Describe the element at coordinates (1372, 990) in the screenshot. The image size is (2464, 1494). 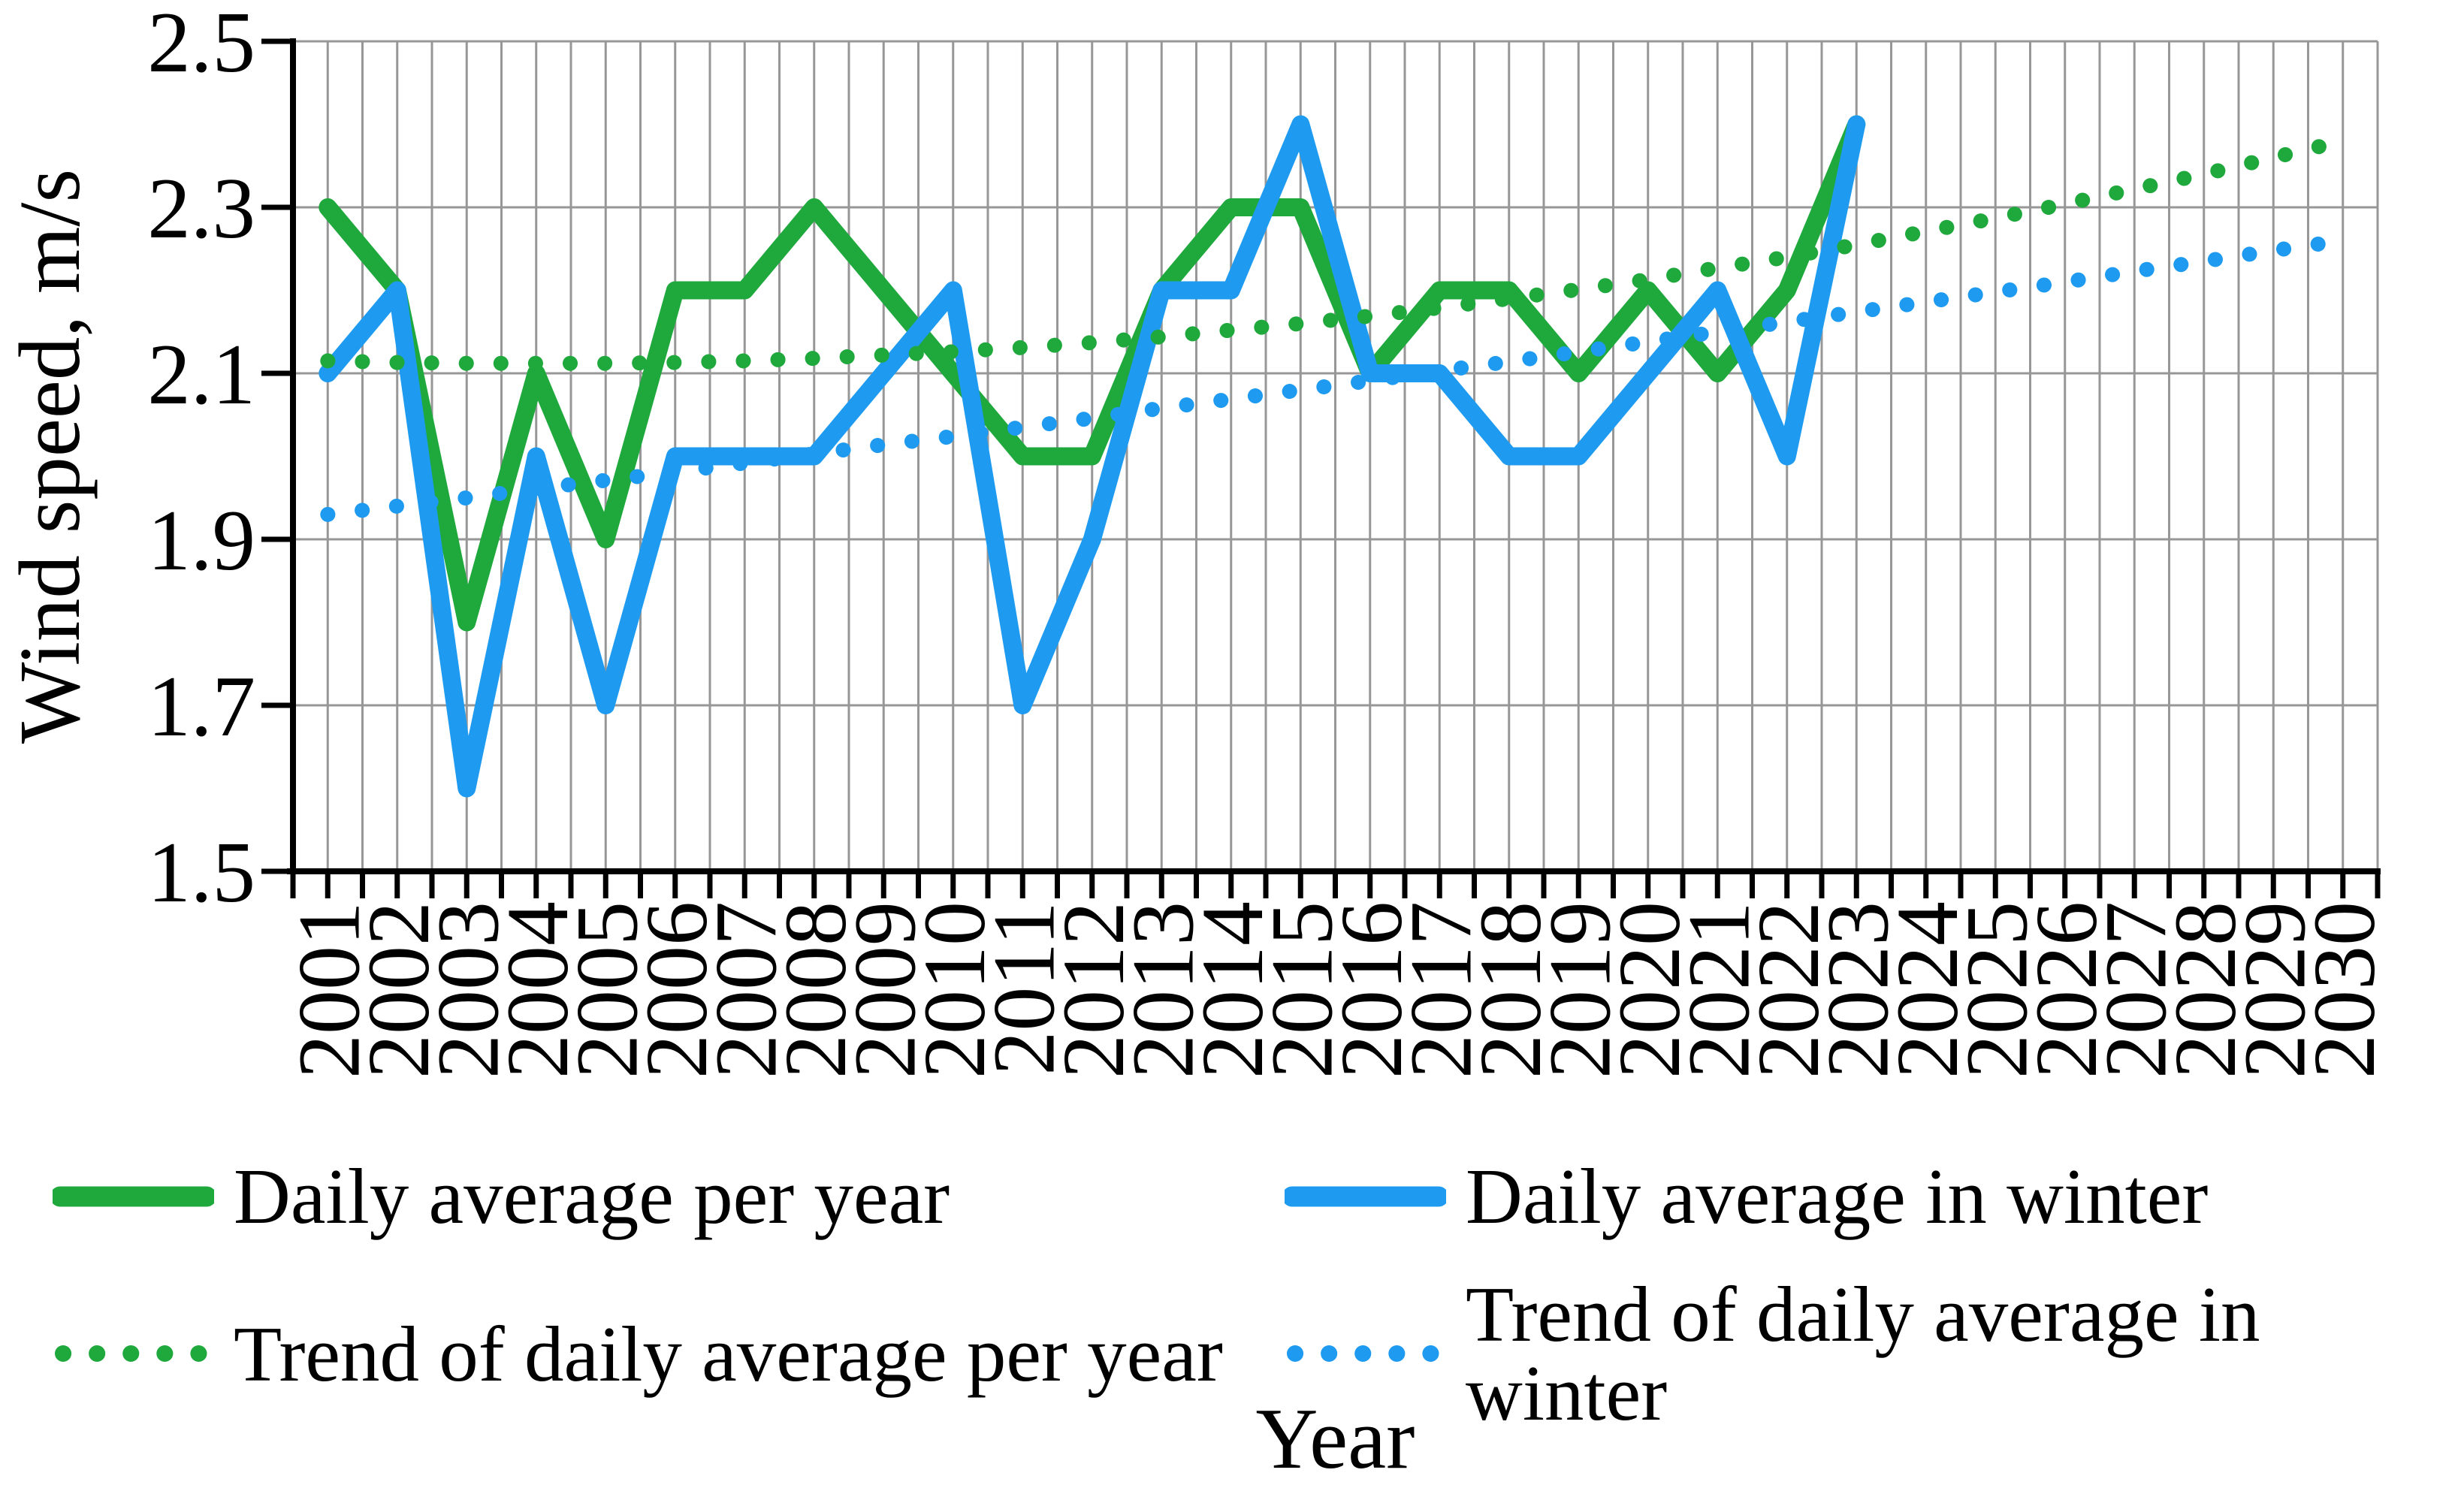
I see `svg-text: 2016` at that location.